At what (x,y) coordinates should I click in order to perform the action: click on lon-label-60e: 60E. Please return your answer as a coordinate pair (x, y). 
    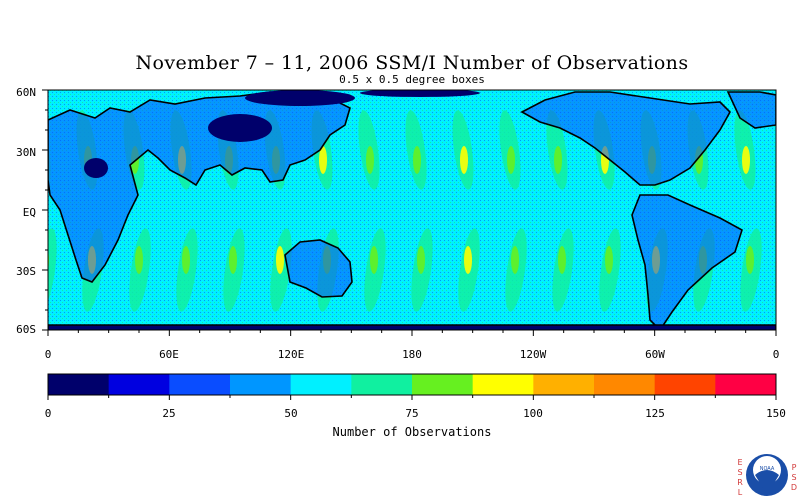
    Looking at the image, I should click on (169, 354).